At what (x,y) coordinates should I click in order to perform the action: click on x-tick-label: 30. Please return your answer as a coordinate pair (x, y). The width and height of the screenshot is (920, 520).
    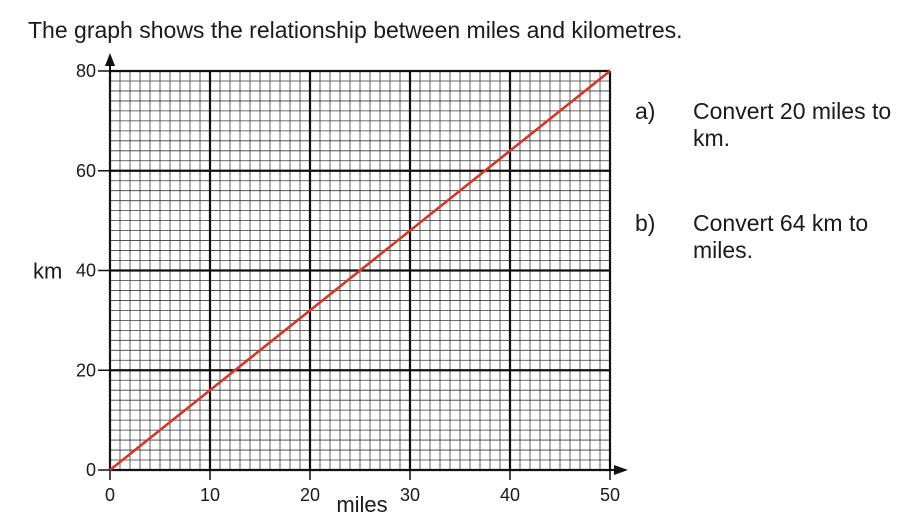
    Looking at the image, I should click on (410, 495).